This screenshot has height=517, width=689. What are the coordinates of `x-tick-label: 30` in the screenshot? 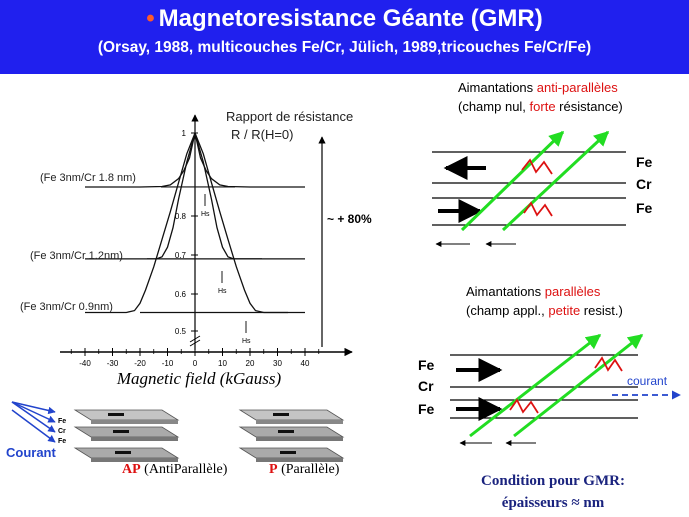 It's located at (277, 363).